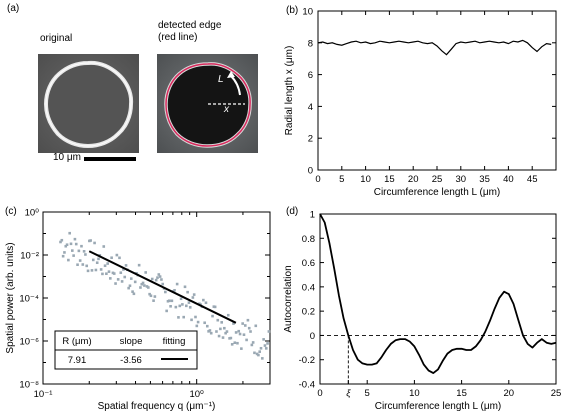 This screenshot has width=561, height=413. I want to click on y-tick-label-c: 10⁻⁶, so click(30, 342).